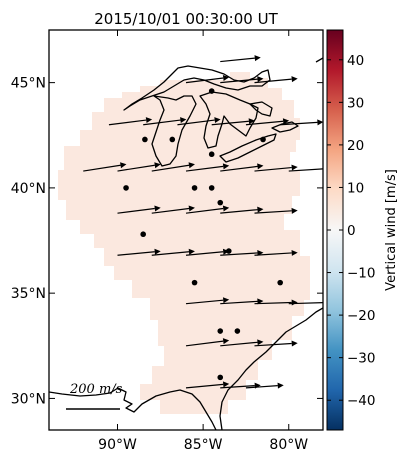 The width and height of the screenshot is (408, 461). Describe the element at coordinates (271, 368) in the screenshot. I see `us-east-coastline` at that location.